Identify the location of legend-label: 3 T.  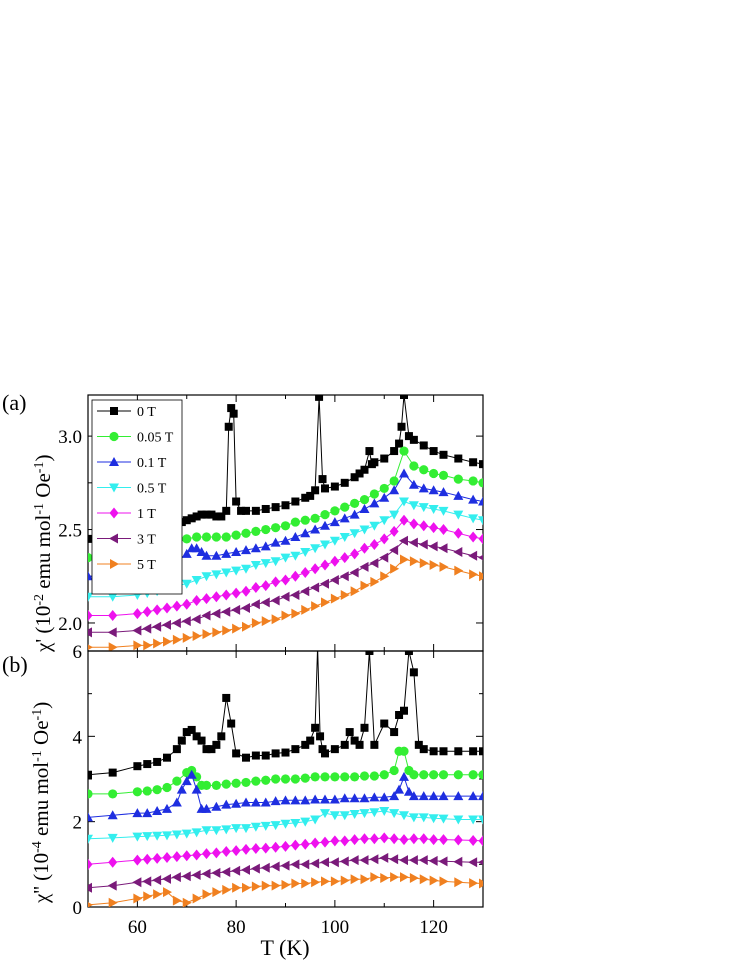
(146, 540).